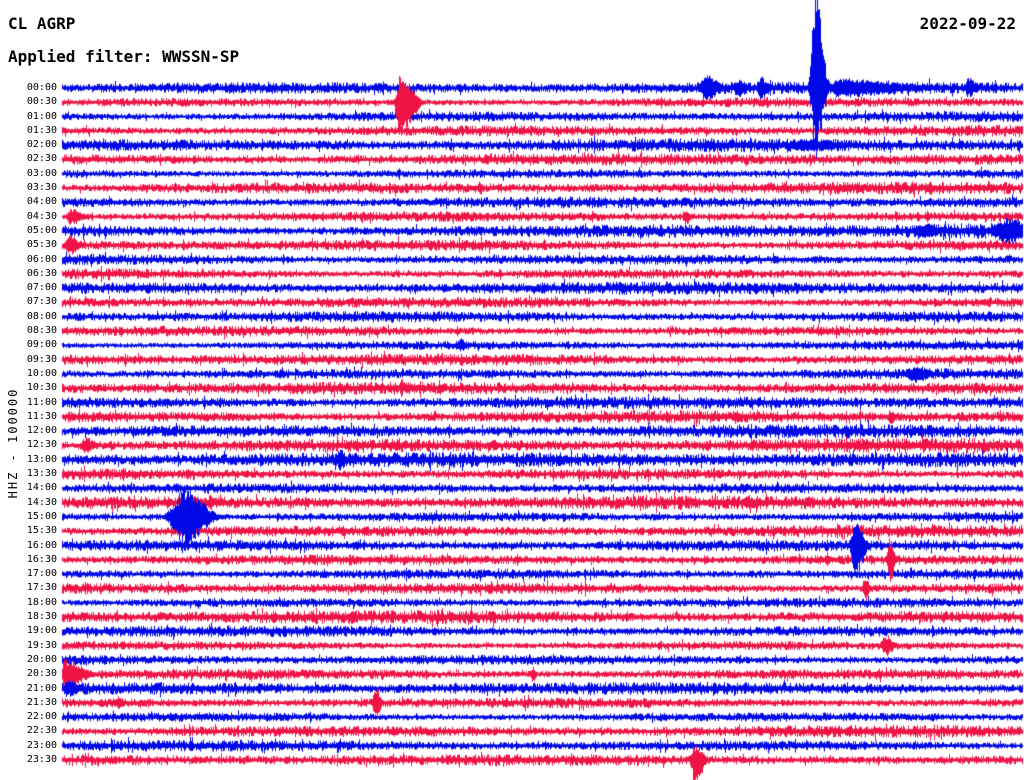  What do you see at coordinates (41, 588) in the screenshot?
I see `time-label: 17:30` at bounding box center [41, 588].